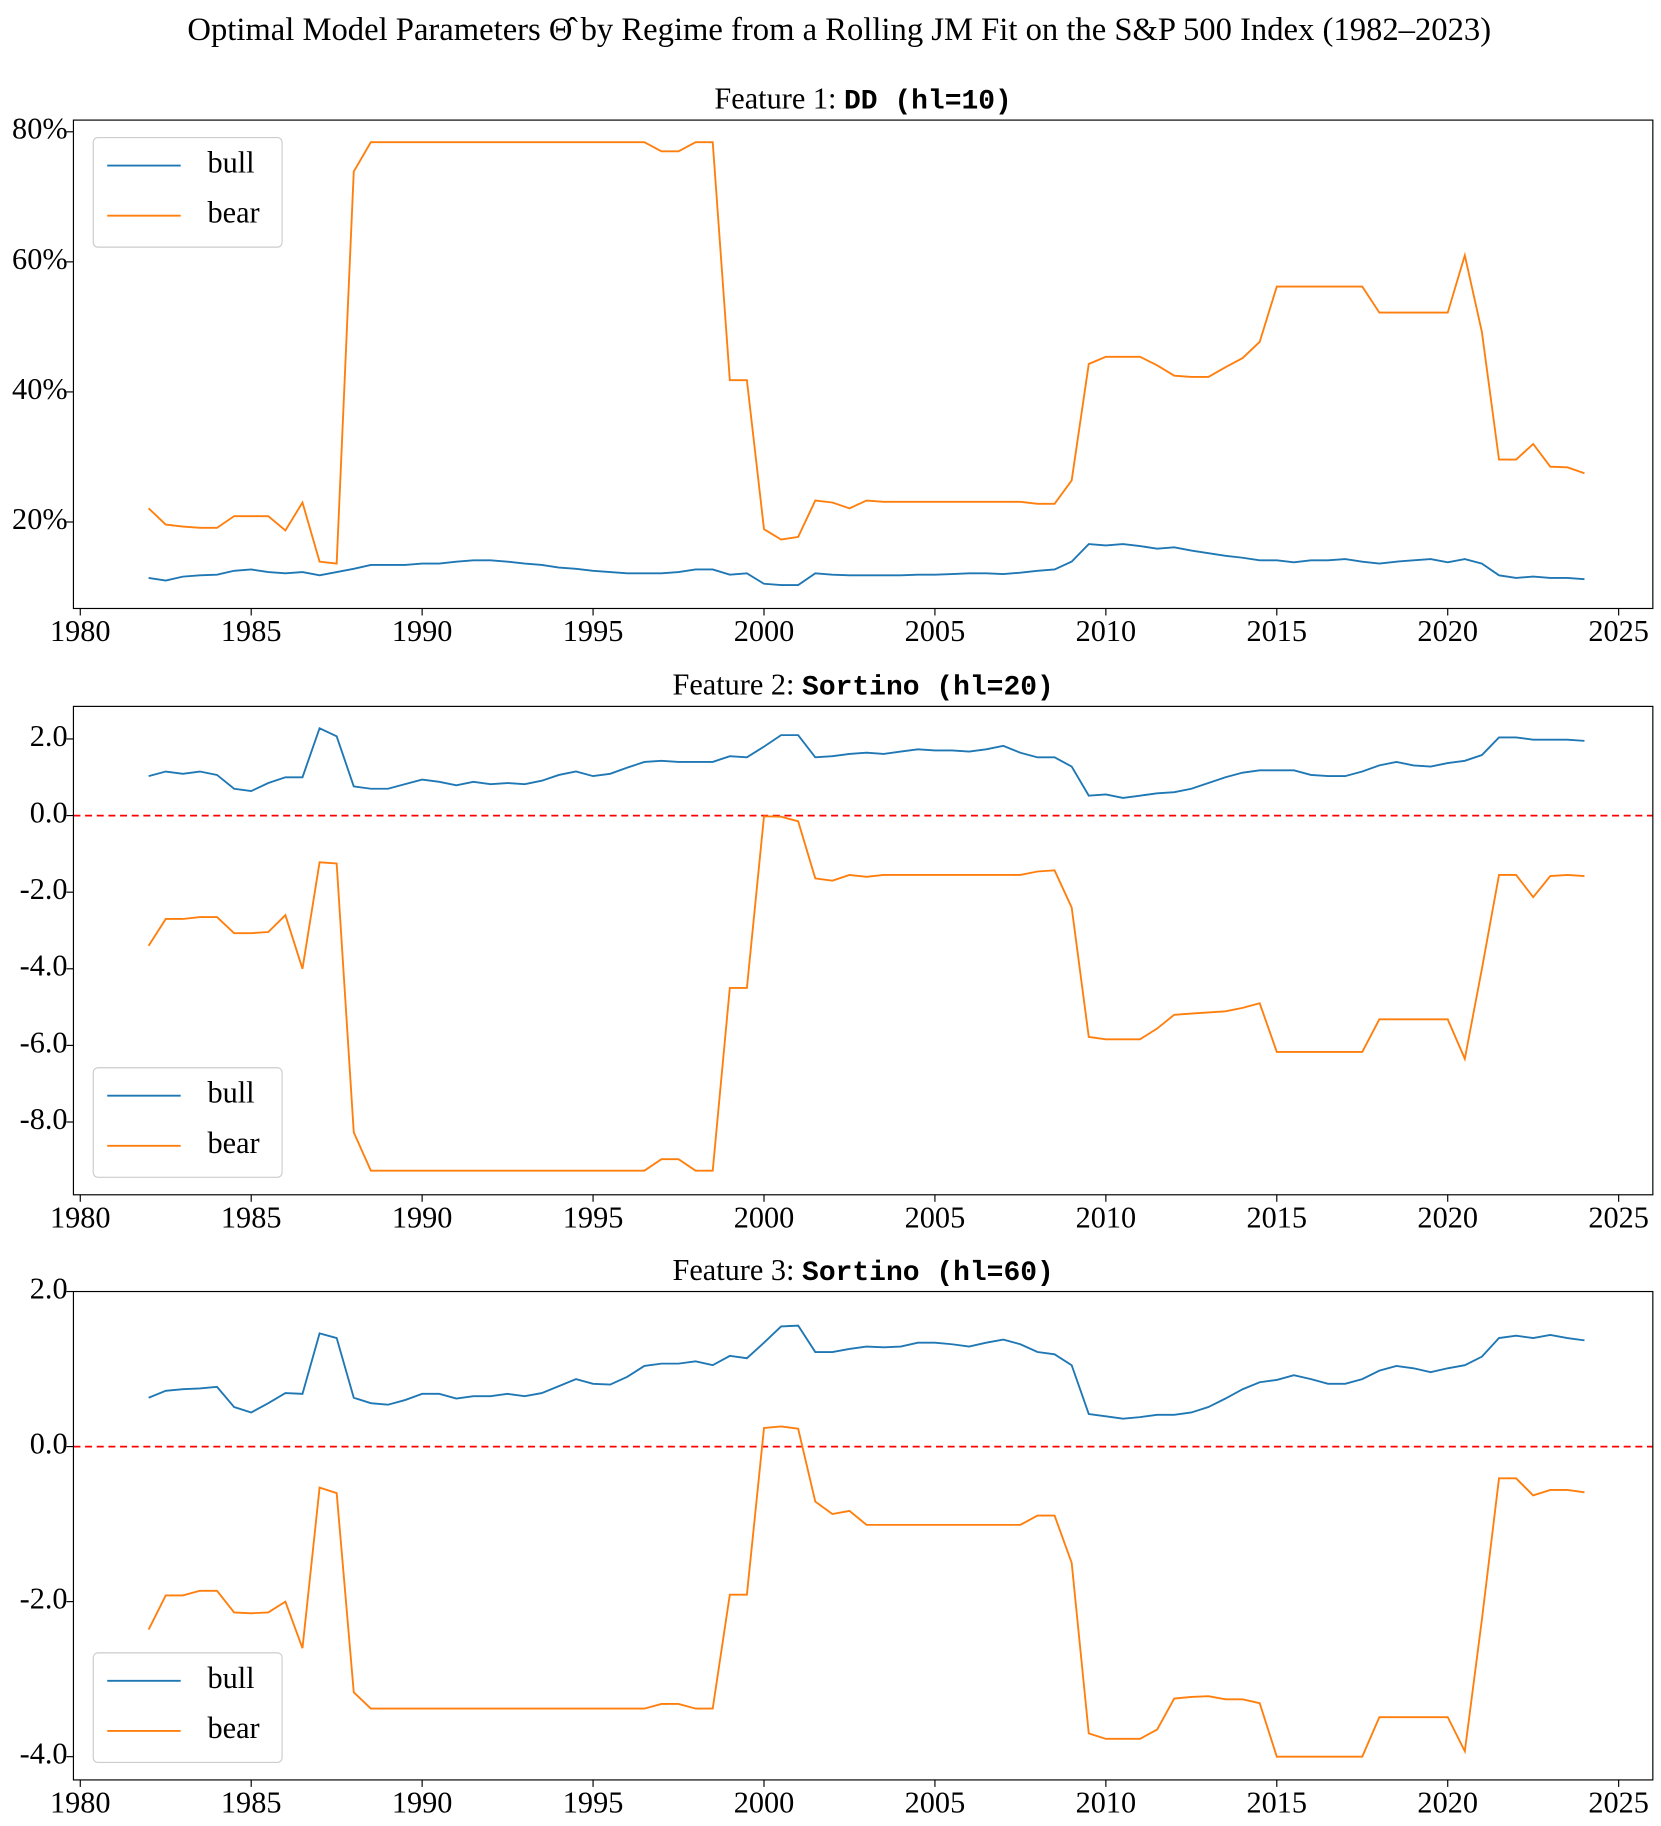 The width and height of the screenshot is (1661, 1826). I want to click on y-tick-label: 60%, so click(40, 259).